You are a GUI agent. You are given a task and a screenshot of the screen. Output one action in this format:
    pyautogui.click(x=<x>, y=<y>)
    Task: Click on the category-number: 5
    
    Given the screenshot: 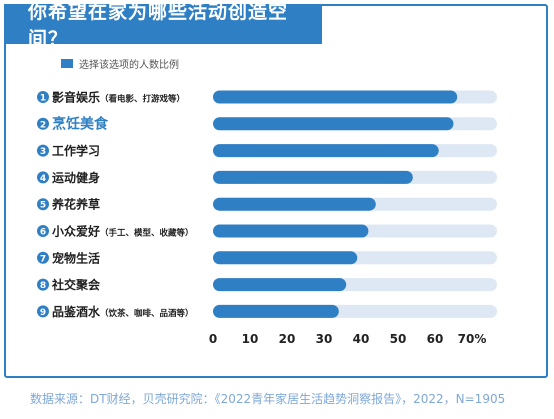 What is the action you would take?
    pyautogui.click(x=43, y=206)
    